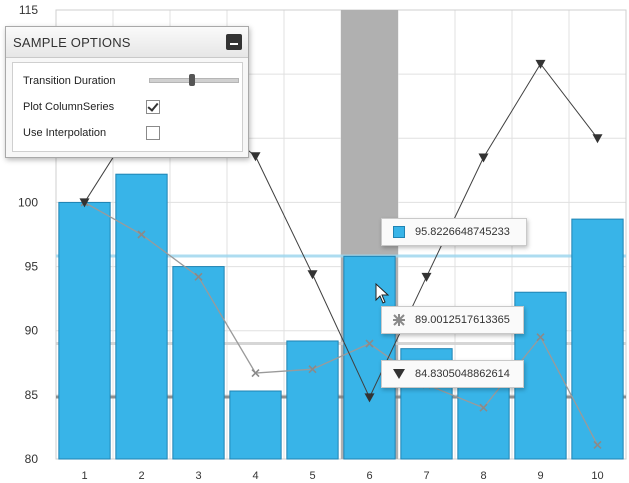 The image size is (629, 483). I want to click on x-tick-label: 8, so click(483, 476).